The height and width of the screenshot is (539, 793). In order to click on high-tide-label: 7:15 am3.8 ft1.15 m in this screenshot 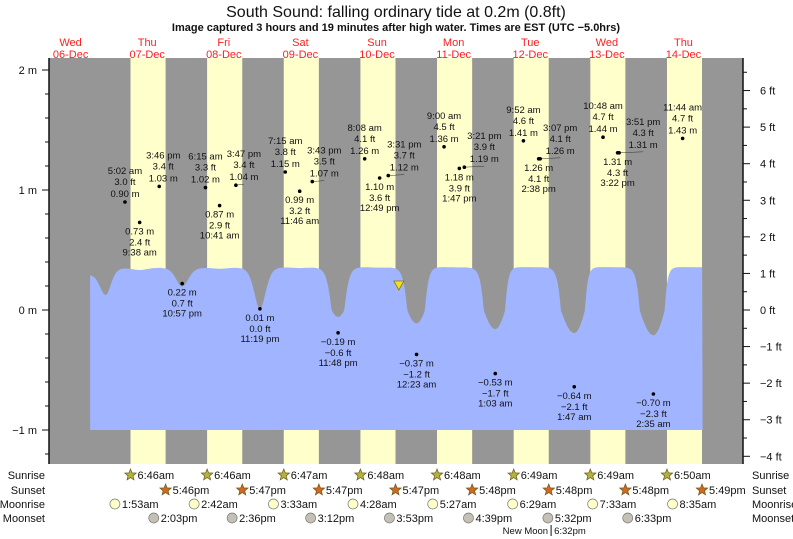, I will do `click(285, 153)`.